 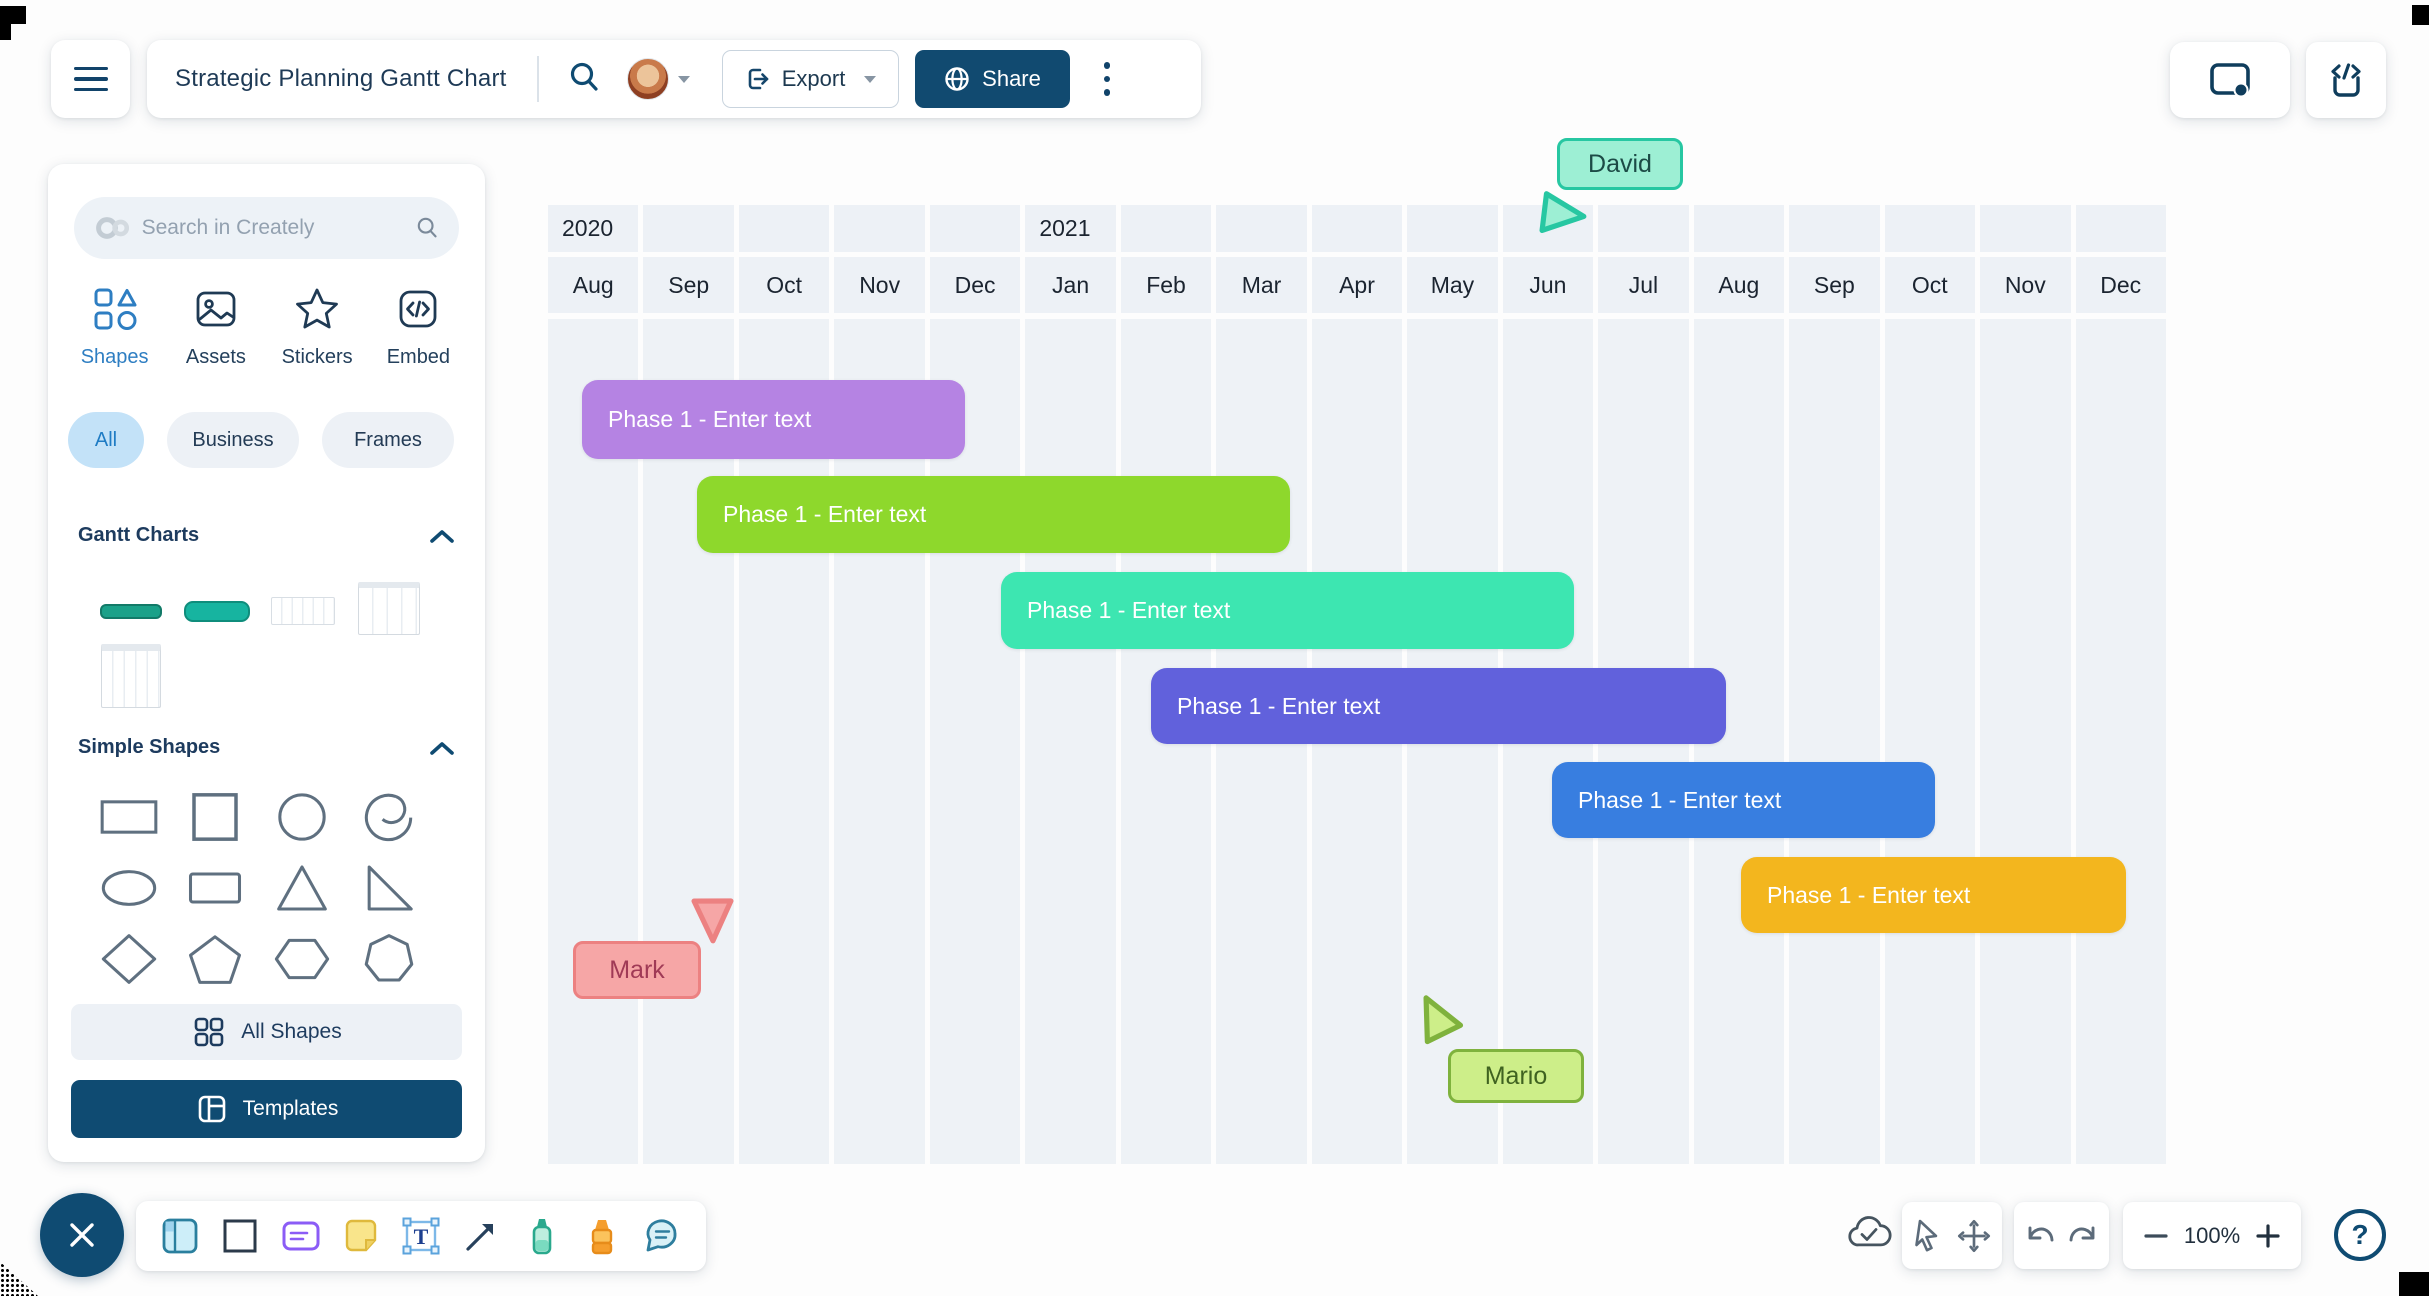 I want to click on shape-diamond, so click(x=129, y=959).